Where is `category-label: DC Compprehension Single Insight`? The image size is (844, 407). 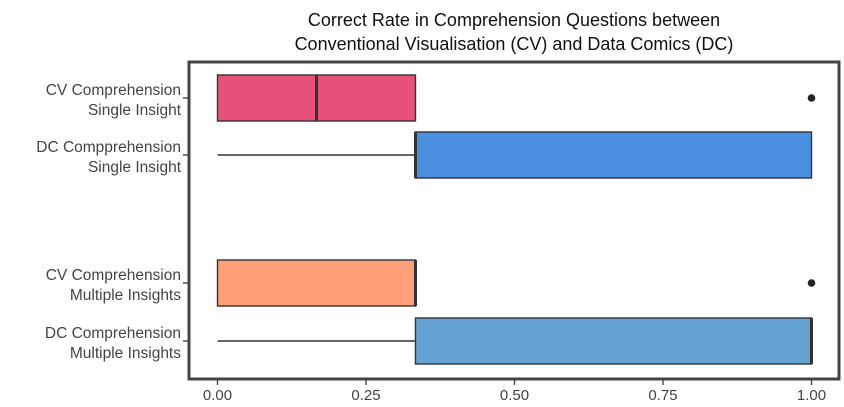 category-label: DC Compprehension Single Insight is located at coordinates (108, 157).